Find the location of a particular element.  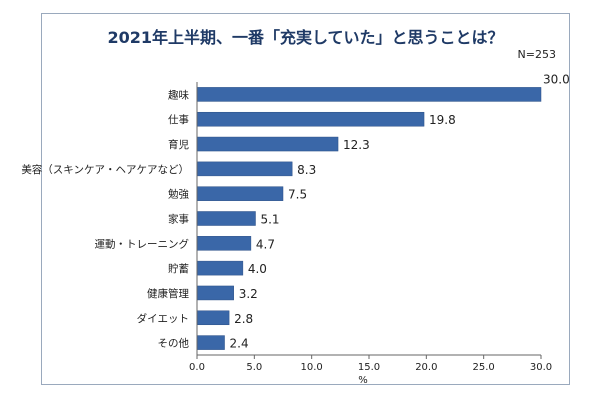

x-tick-label-6: 30.0 is located at coordinates (541, 367).